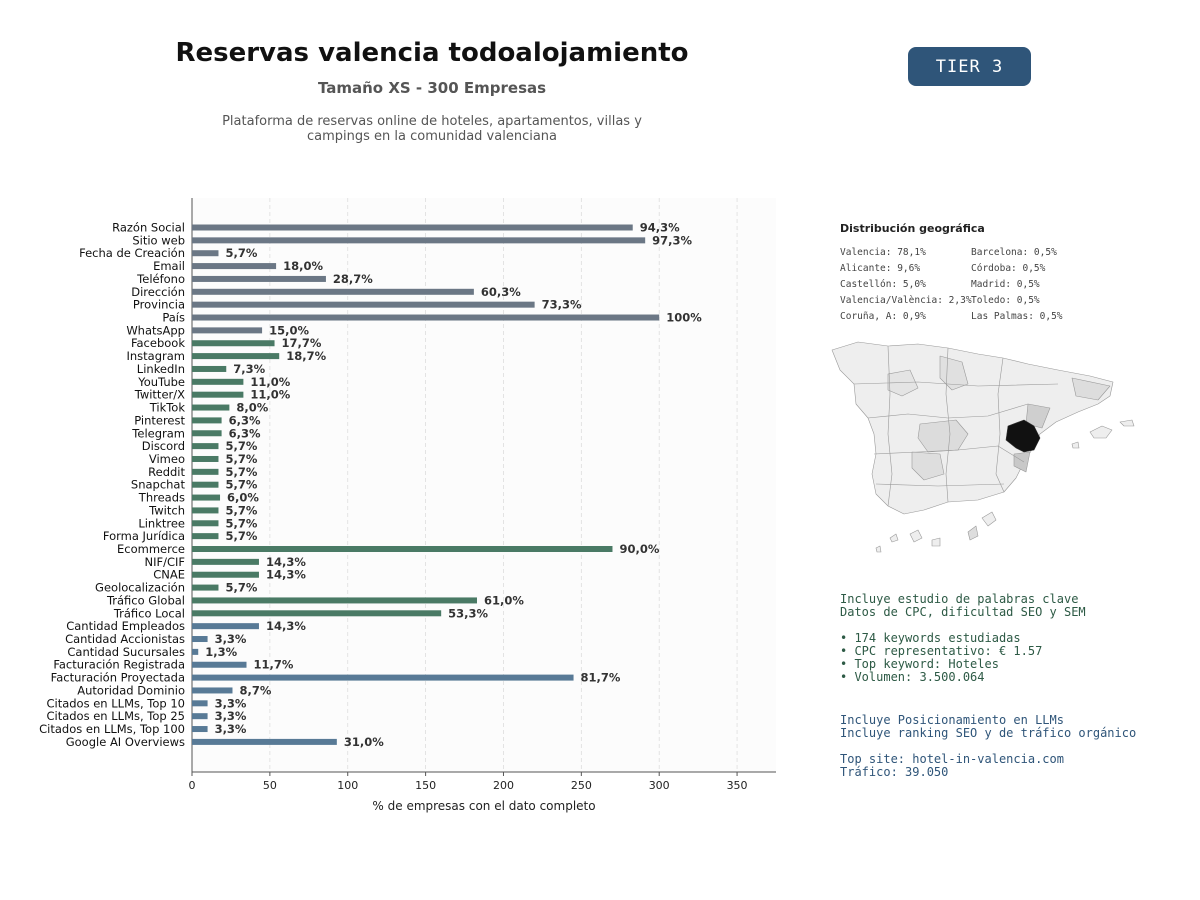 This screenshot has height=900, width=1200. What do you see at coordinates (302, 343) in the screenshot?
I see `value-label: 17,7%` at bounding box center [302, 343].